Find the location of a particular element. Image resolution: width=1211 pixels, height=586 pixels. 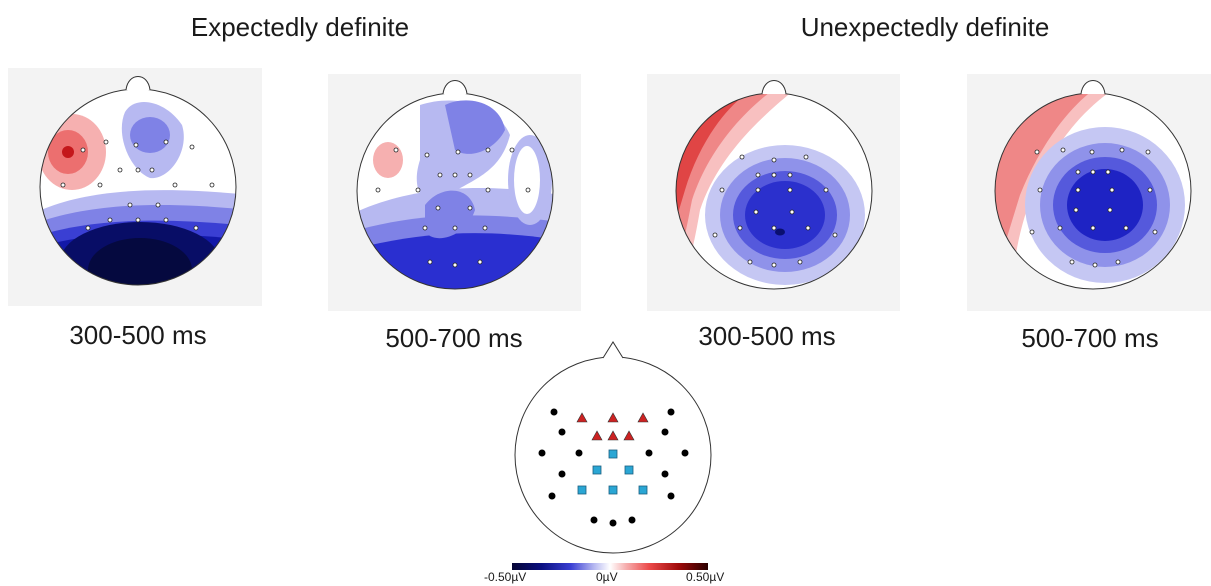

map-label-1: 300-500 ms is located at coordinates (138, 335).